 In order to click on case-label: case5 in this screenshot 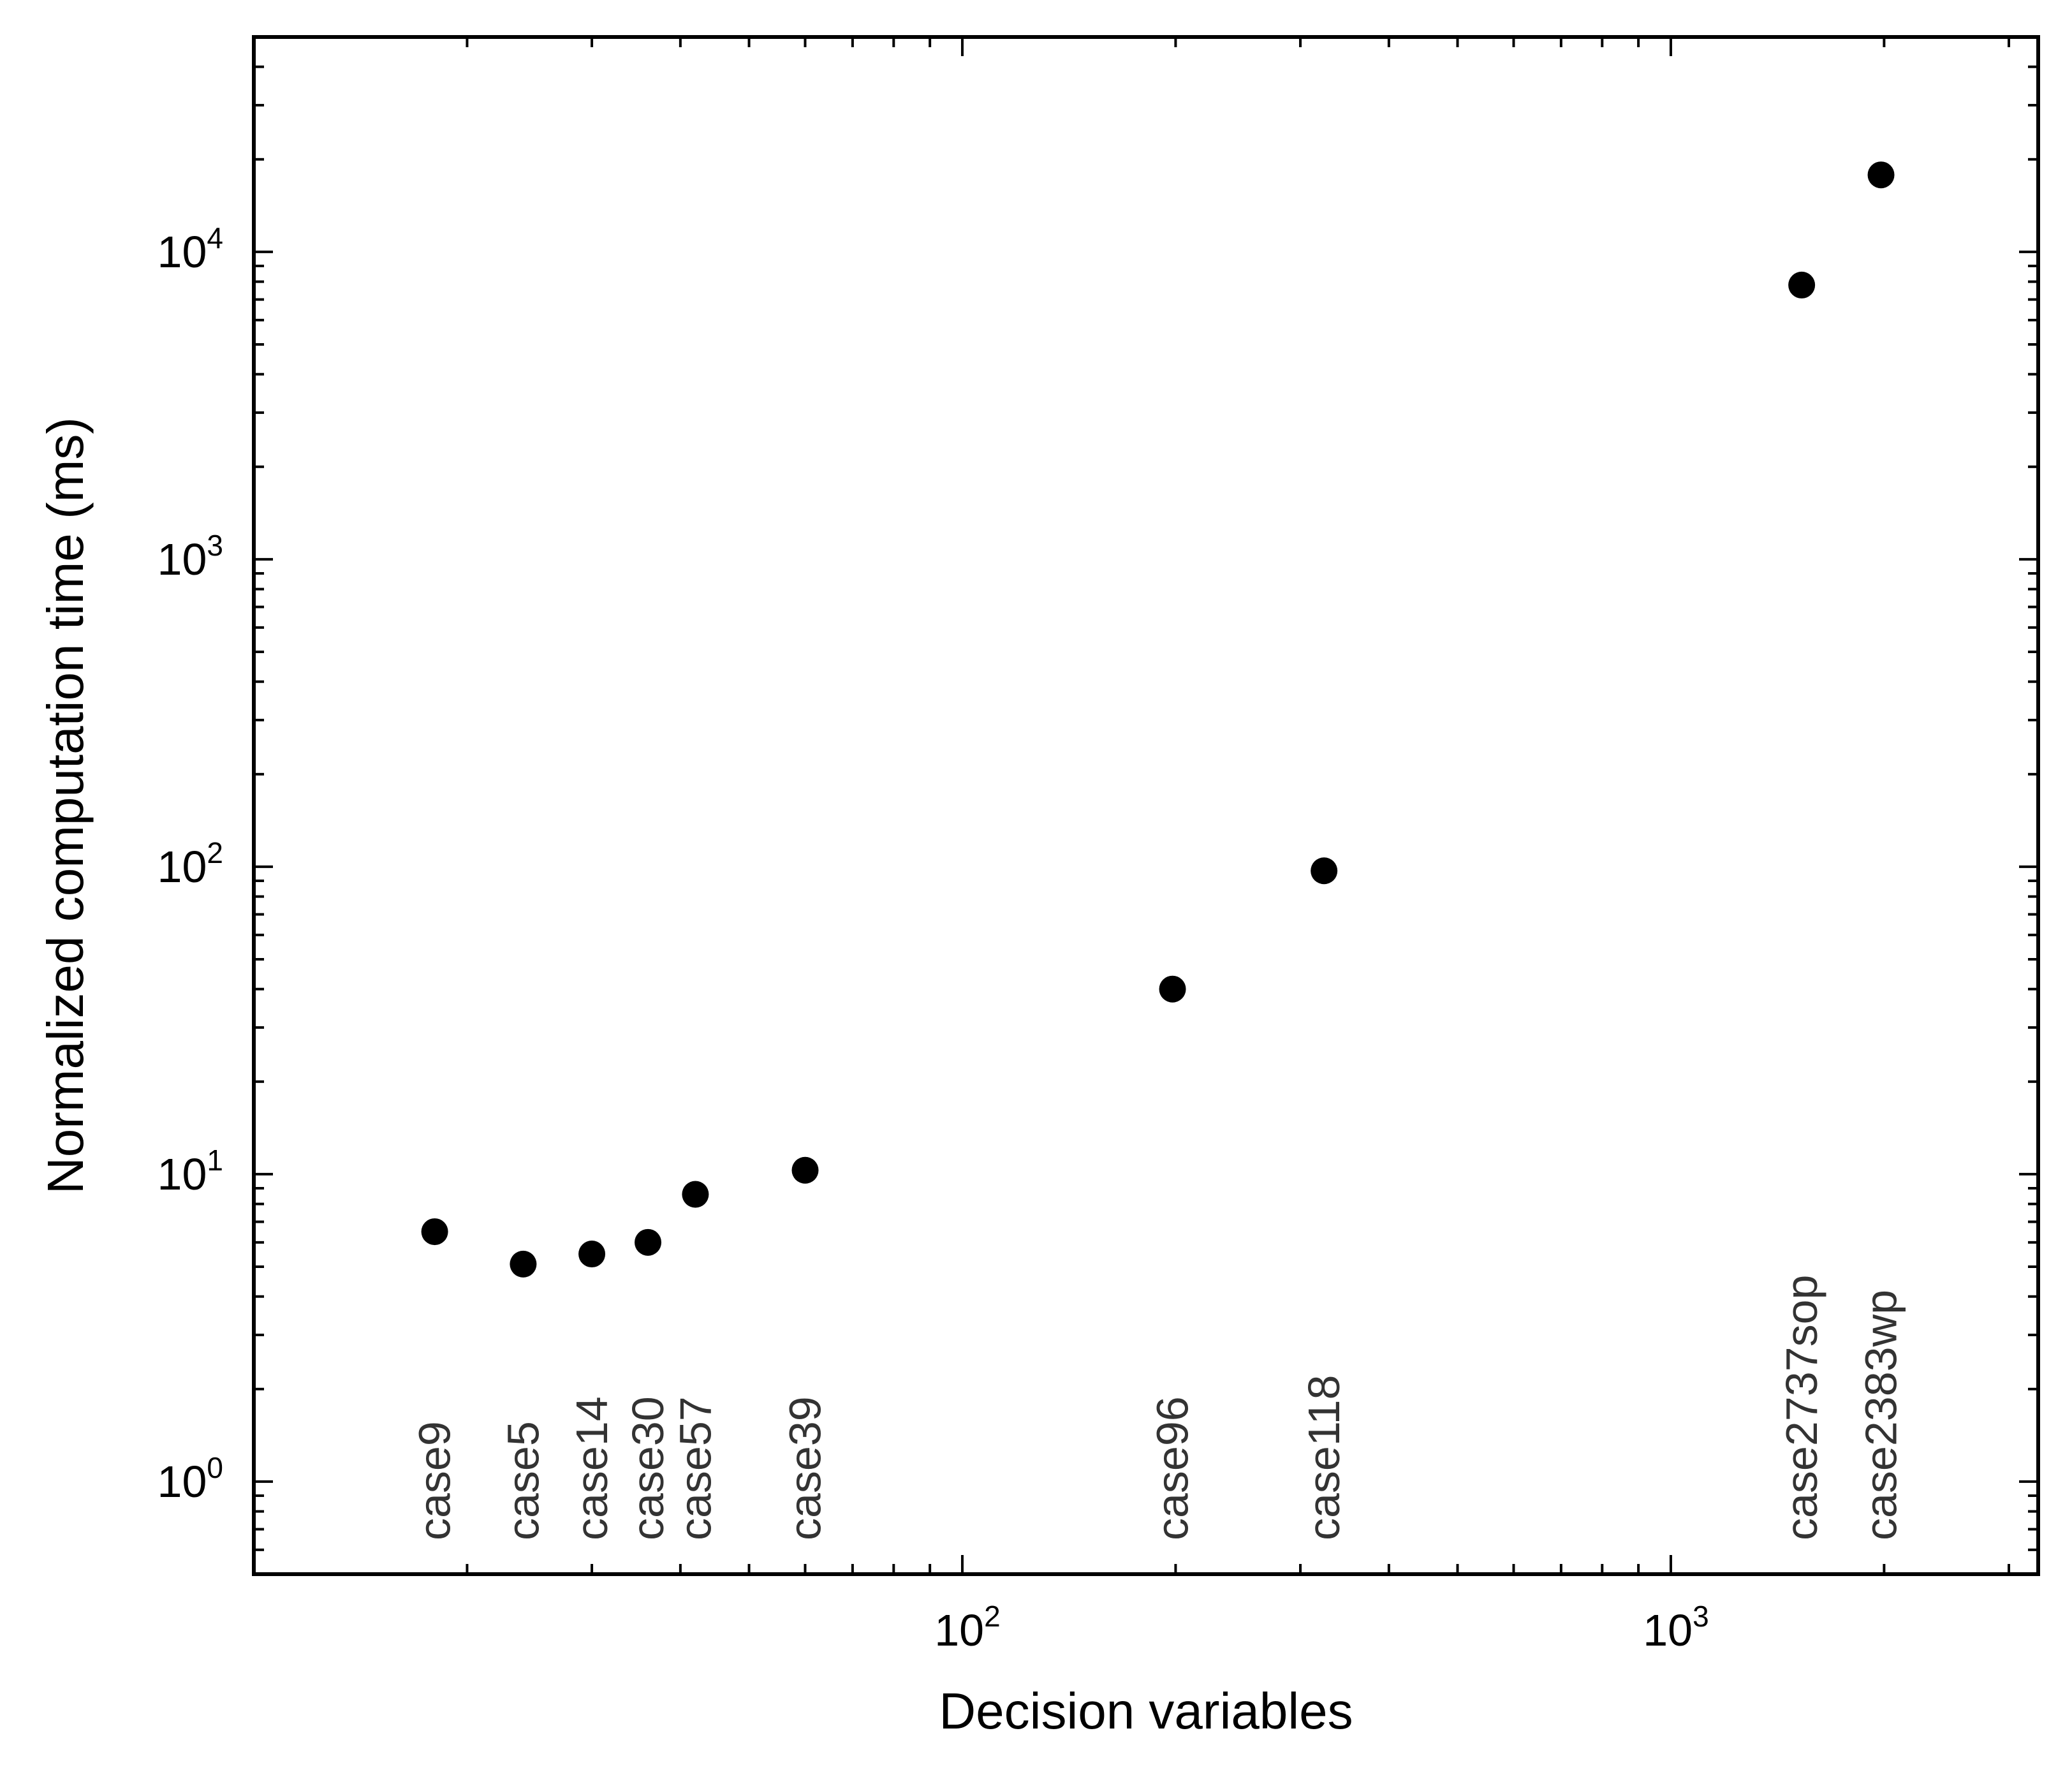, I will do `click(523, 1480)`.